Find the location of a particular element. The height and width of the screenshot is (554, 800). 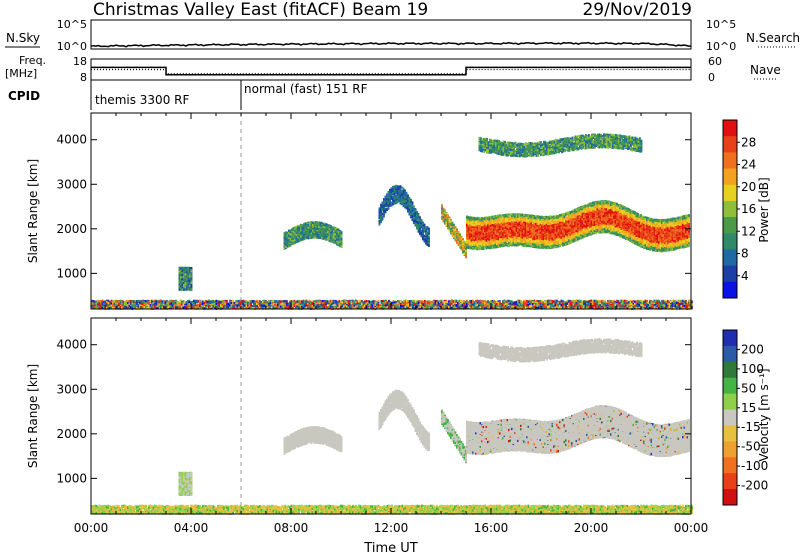

freq-label-2: [MHz] is located at coordinates (21, 73).